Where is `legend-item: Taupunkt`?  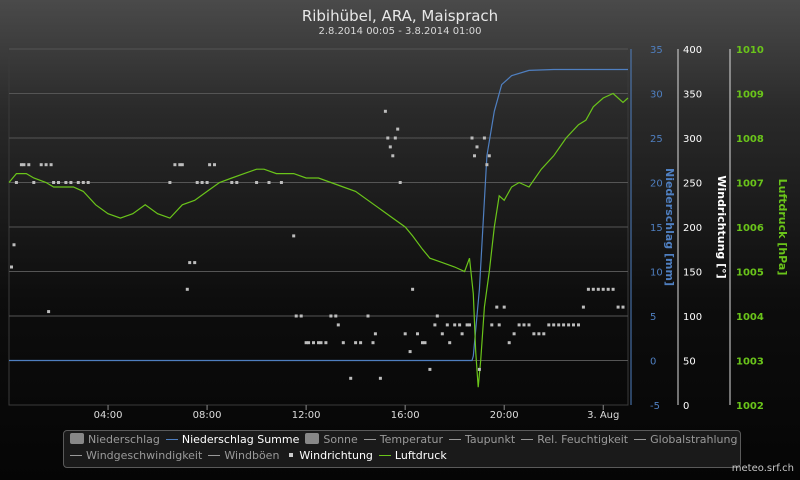 legend-item: Taupunkt is located at coordinates (482, 439).